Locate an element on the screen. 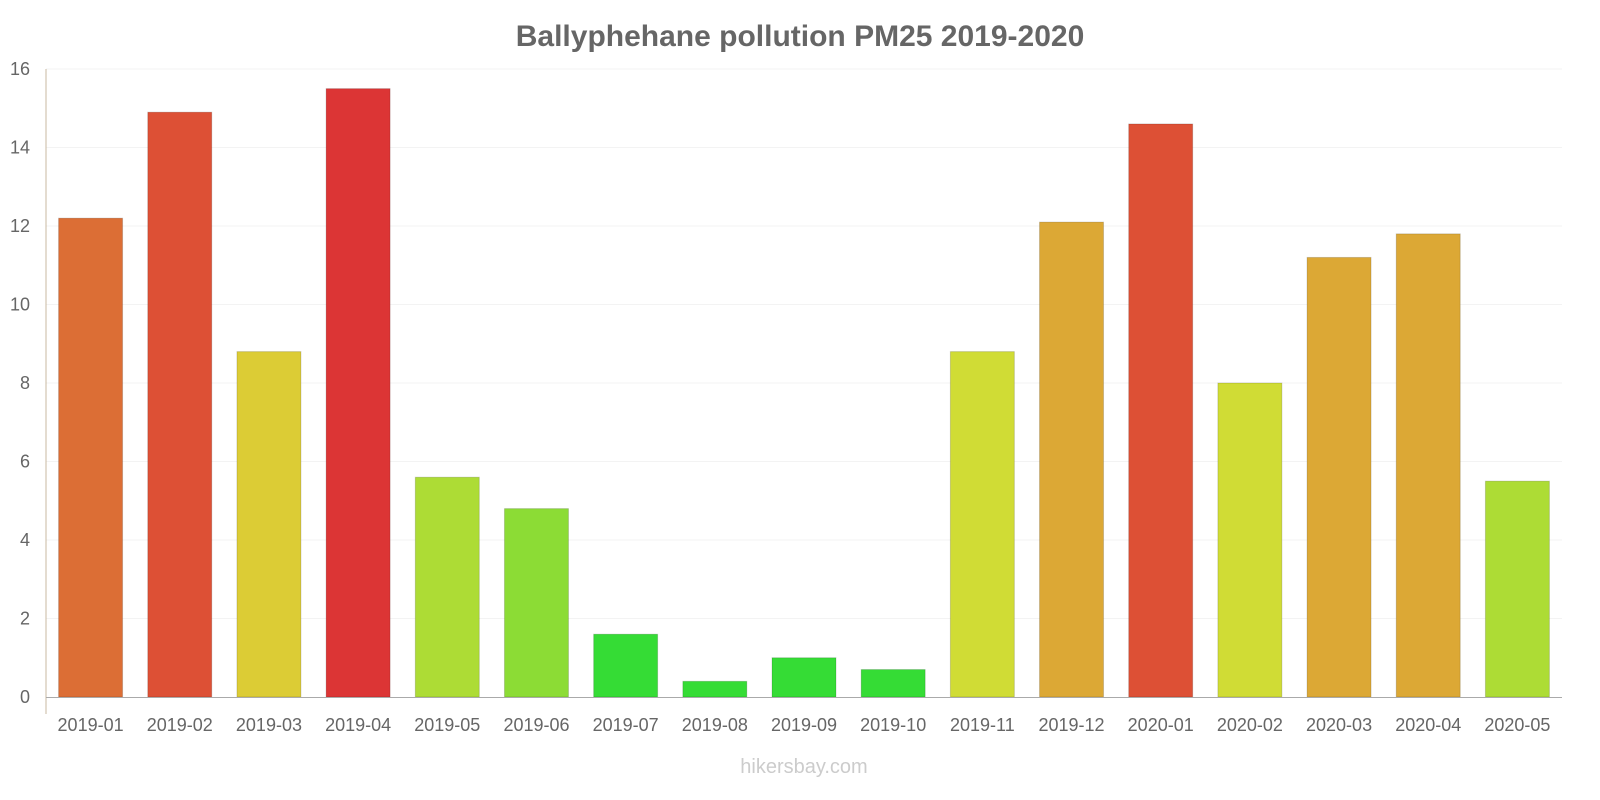  y-tick-label: 10 is located at coordinates (20, 305).